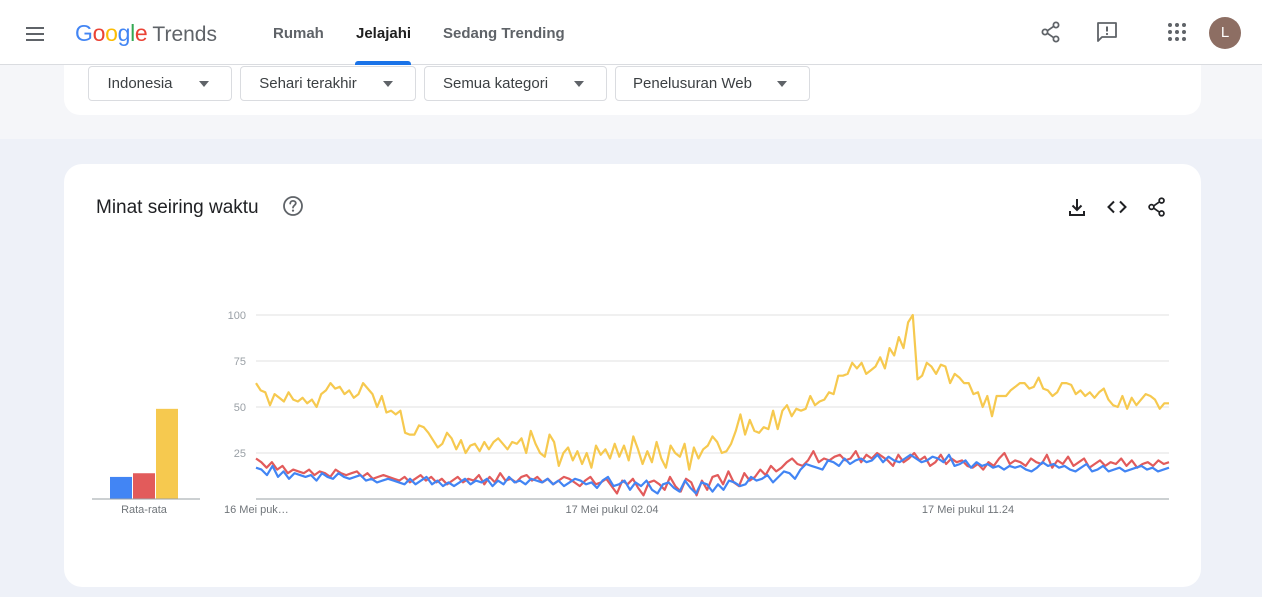  What do you see at coordinates (1107, 32) in the screenshot?
I see `feedback-icon` at bounding box center [1107, 32].